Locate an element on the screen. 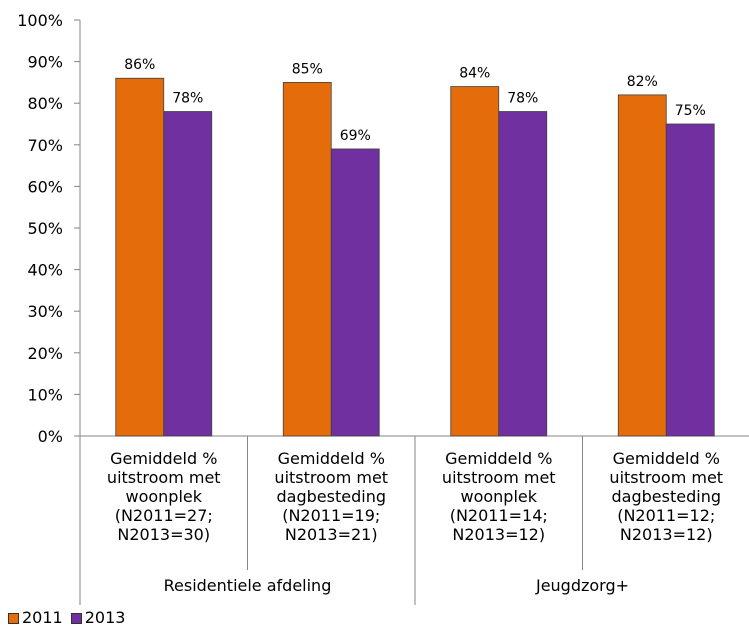  y-tick-label: 20% is located at coordinates (45, 353).